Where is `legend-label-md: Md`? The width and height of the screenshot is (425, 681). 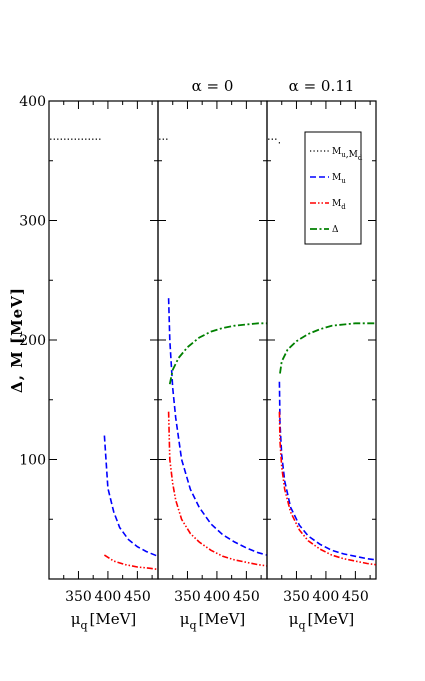
legend-label-md: Md is located at coordinates (339, 205).